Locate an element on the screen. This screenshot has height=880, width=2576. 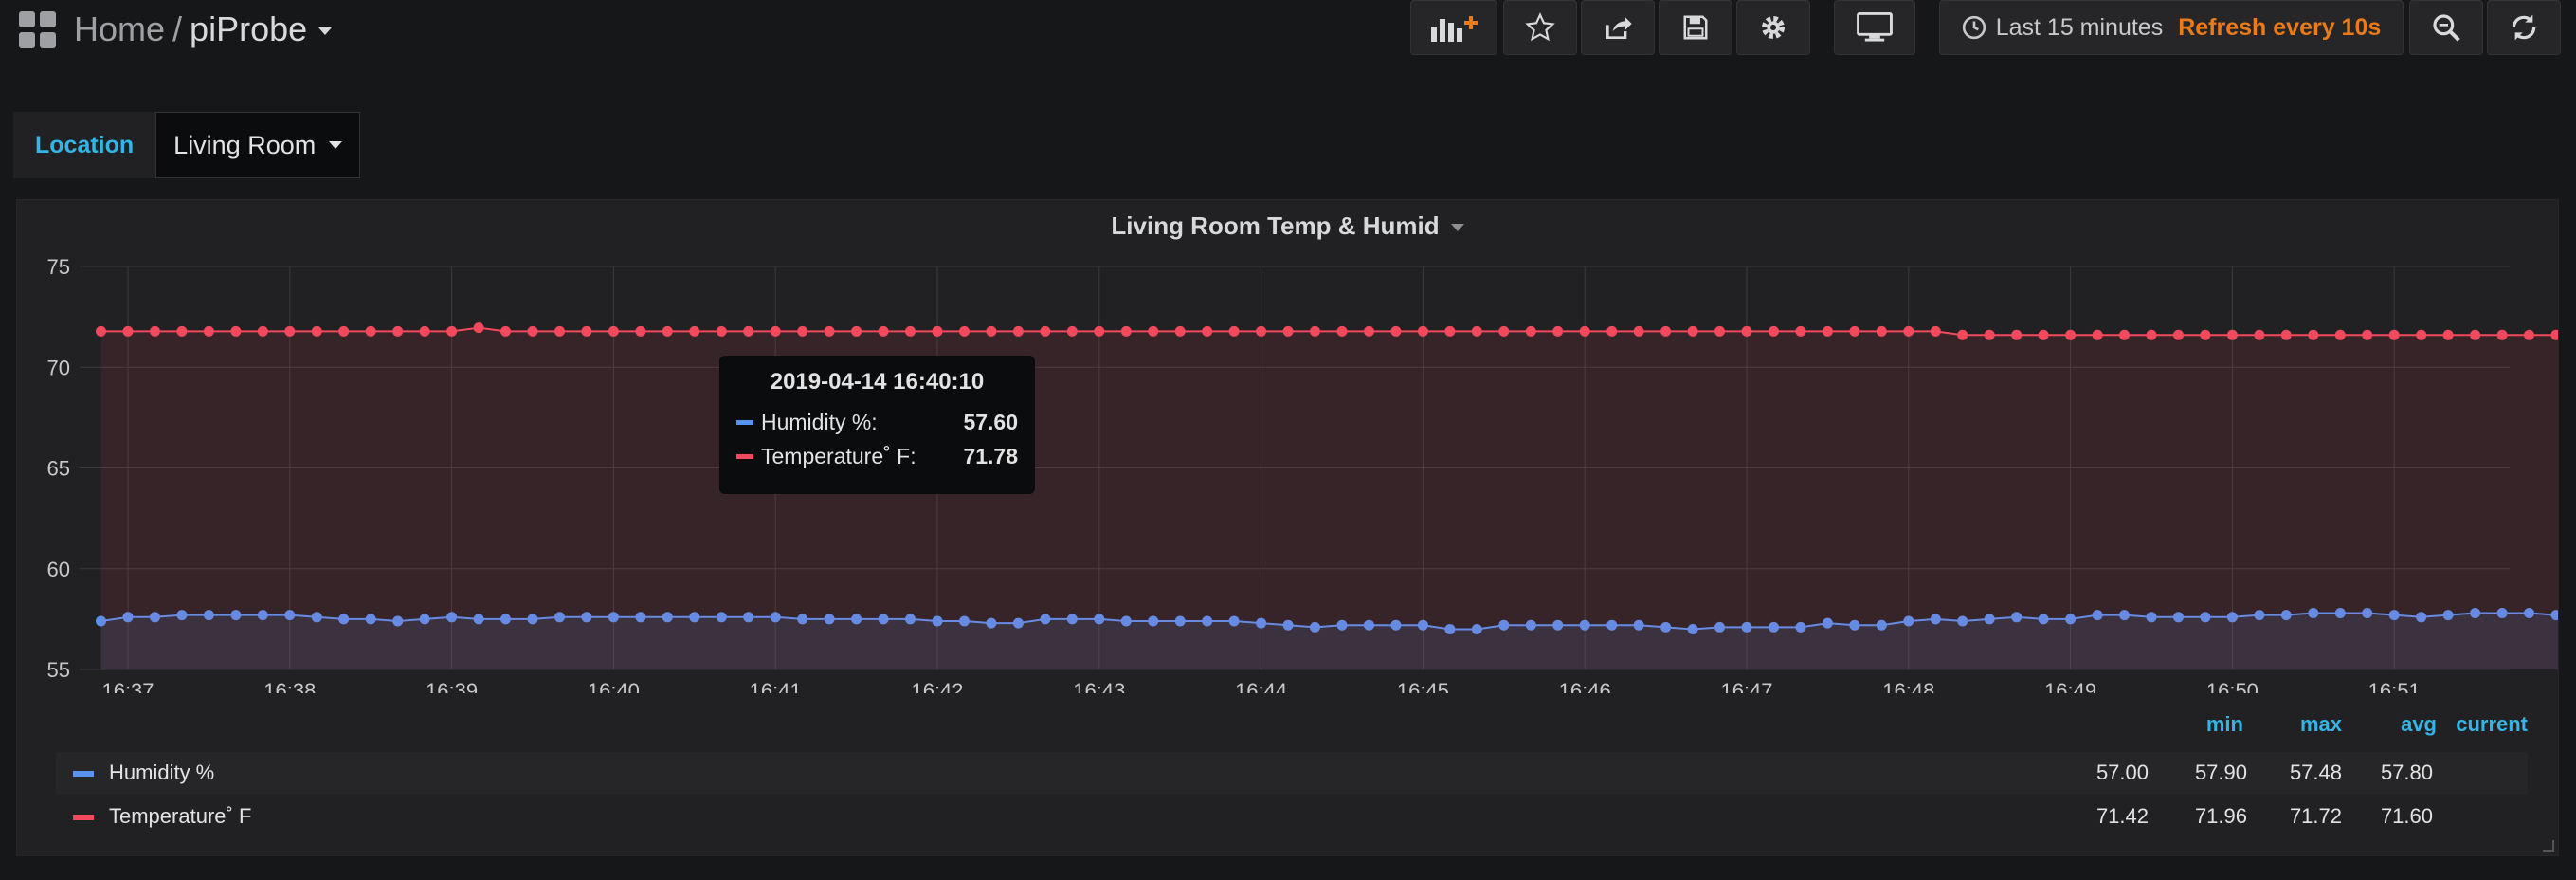
x-tick-label: 16:38 is located at coordinates (289, 686).